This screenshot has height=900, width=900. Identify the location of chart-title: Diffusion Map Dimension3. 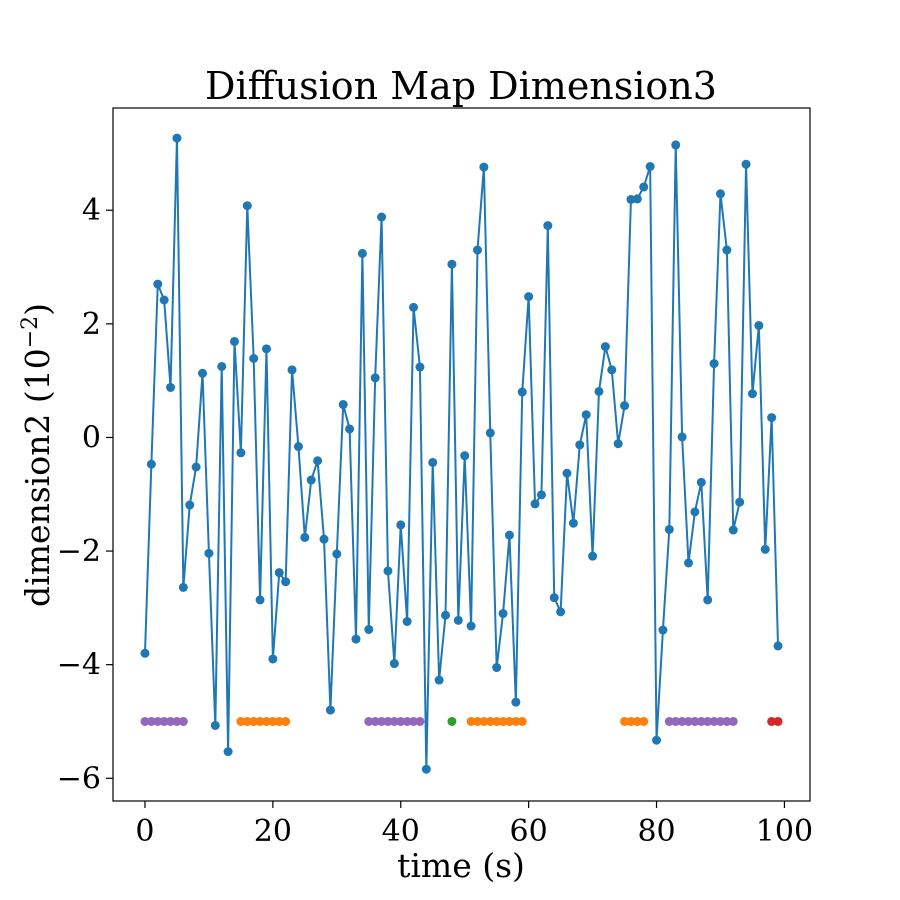
(461, 86).